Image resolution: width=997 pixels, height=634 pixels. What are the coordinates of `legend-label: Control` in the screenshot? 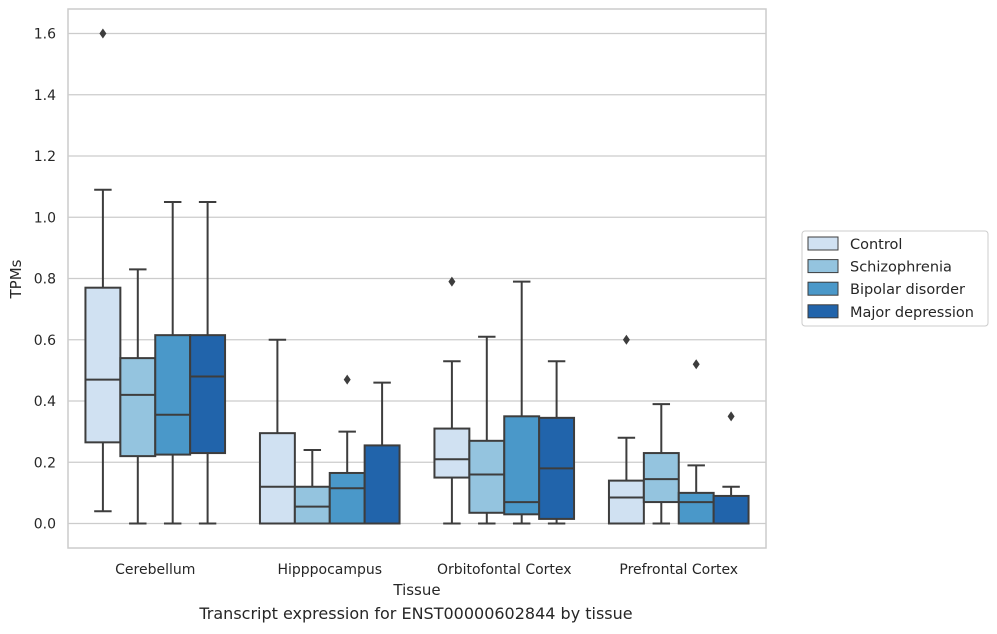 It's located at (876, 245).